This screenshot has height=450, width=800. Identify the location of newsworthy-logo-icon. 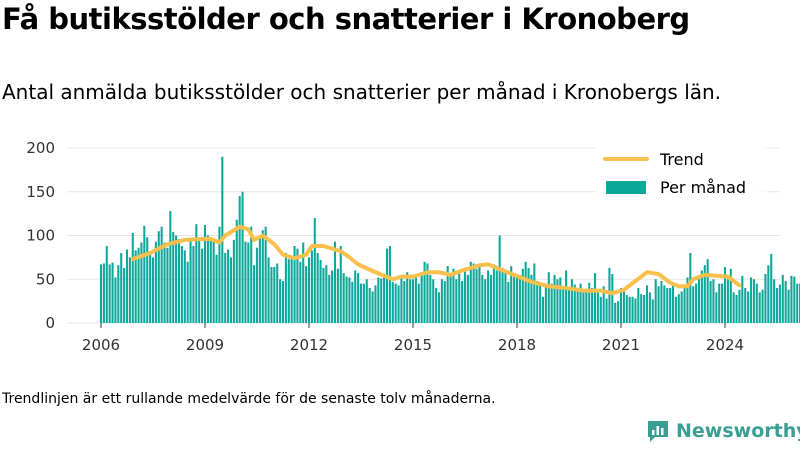
(658, 431).